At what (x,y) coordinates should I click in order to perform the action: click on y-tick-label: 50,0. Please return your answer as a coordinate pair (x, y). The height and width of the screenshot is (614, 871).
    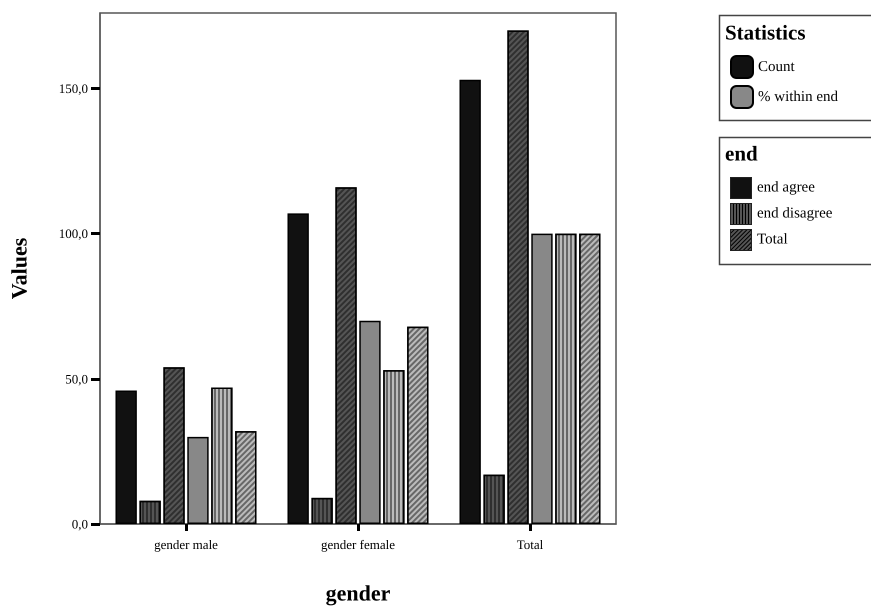
    Looking at the image, I should click on (76, 378).